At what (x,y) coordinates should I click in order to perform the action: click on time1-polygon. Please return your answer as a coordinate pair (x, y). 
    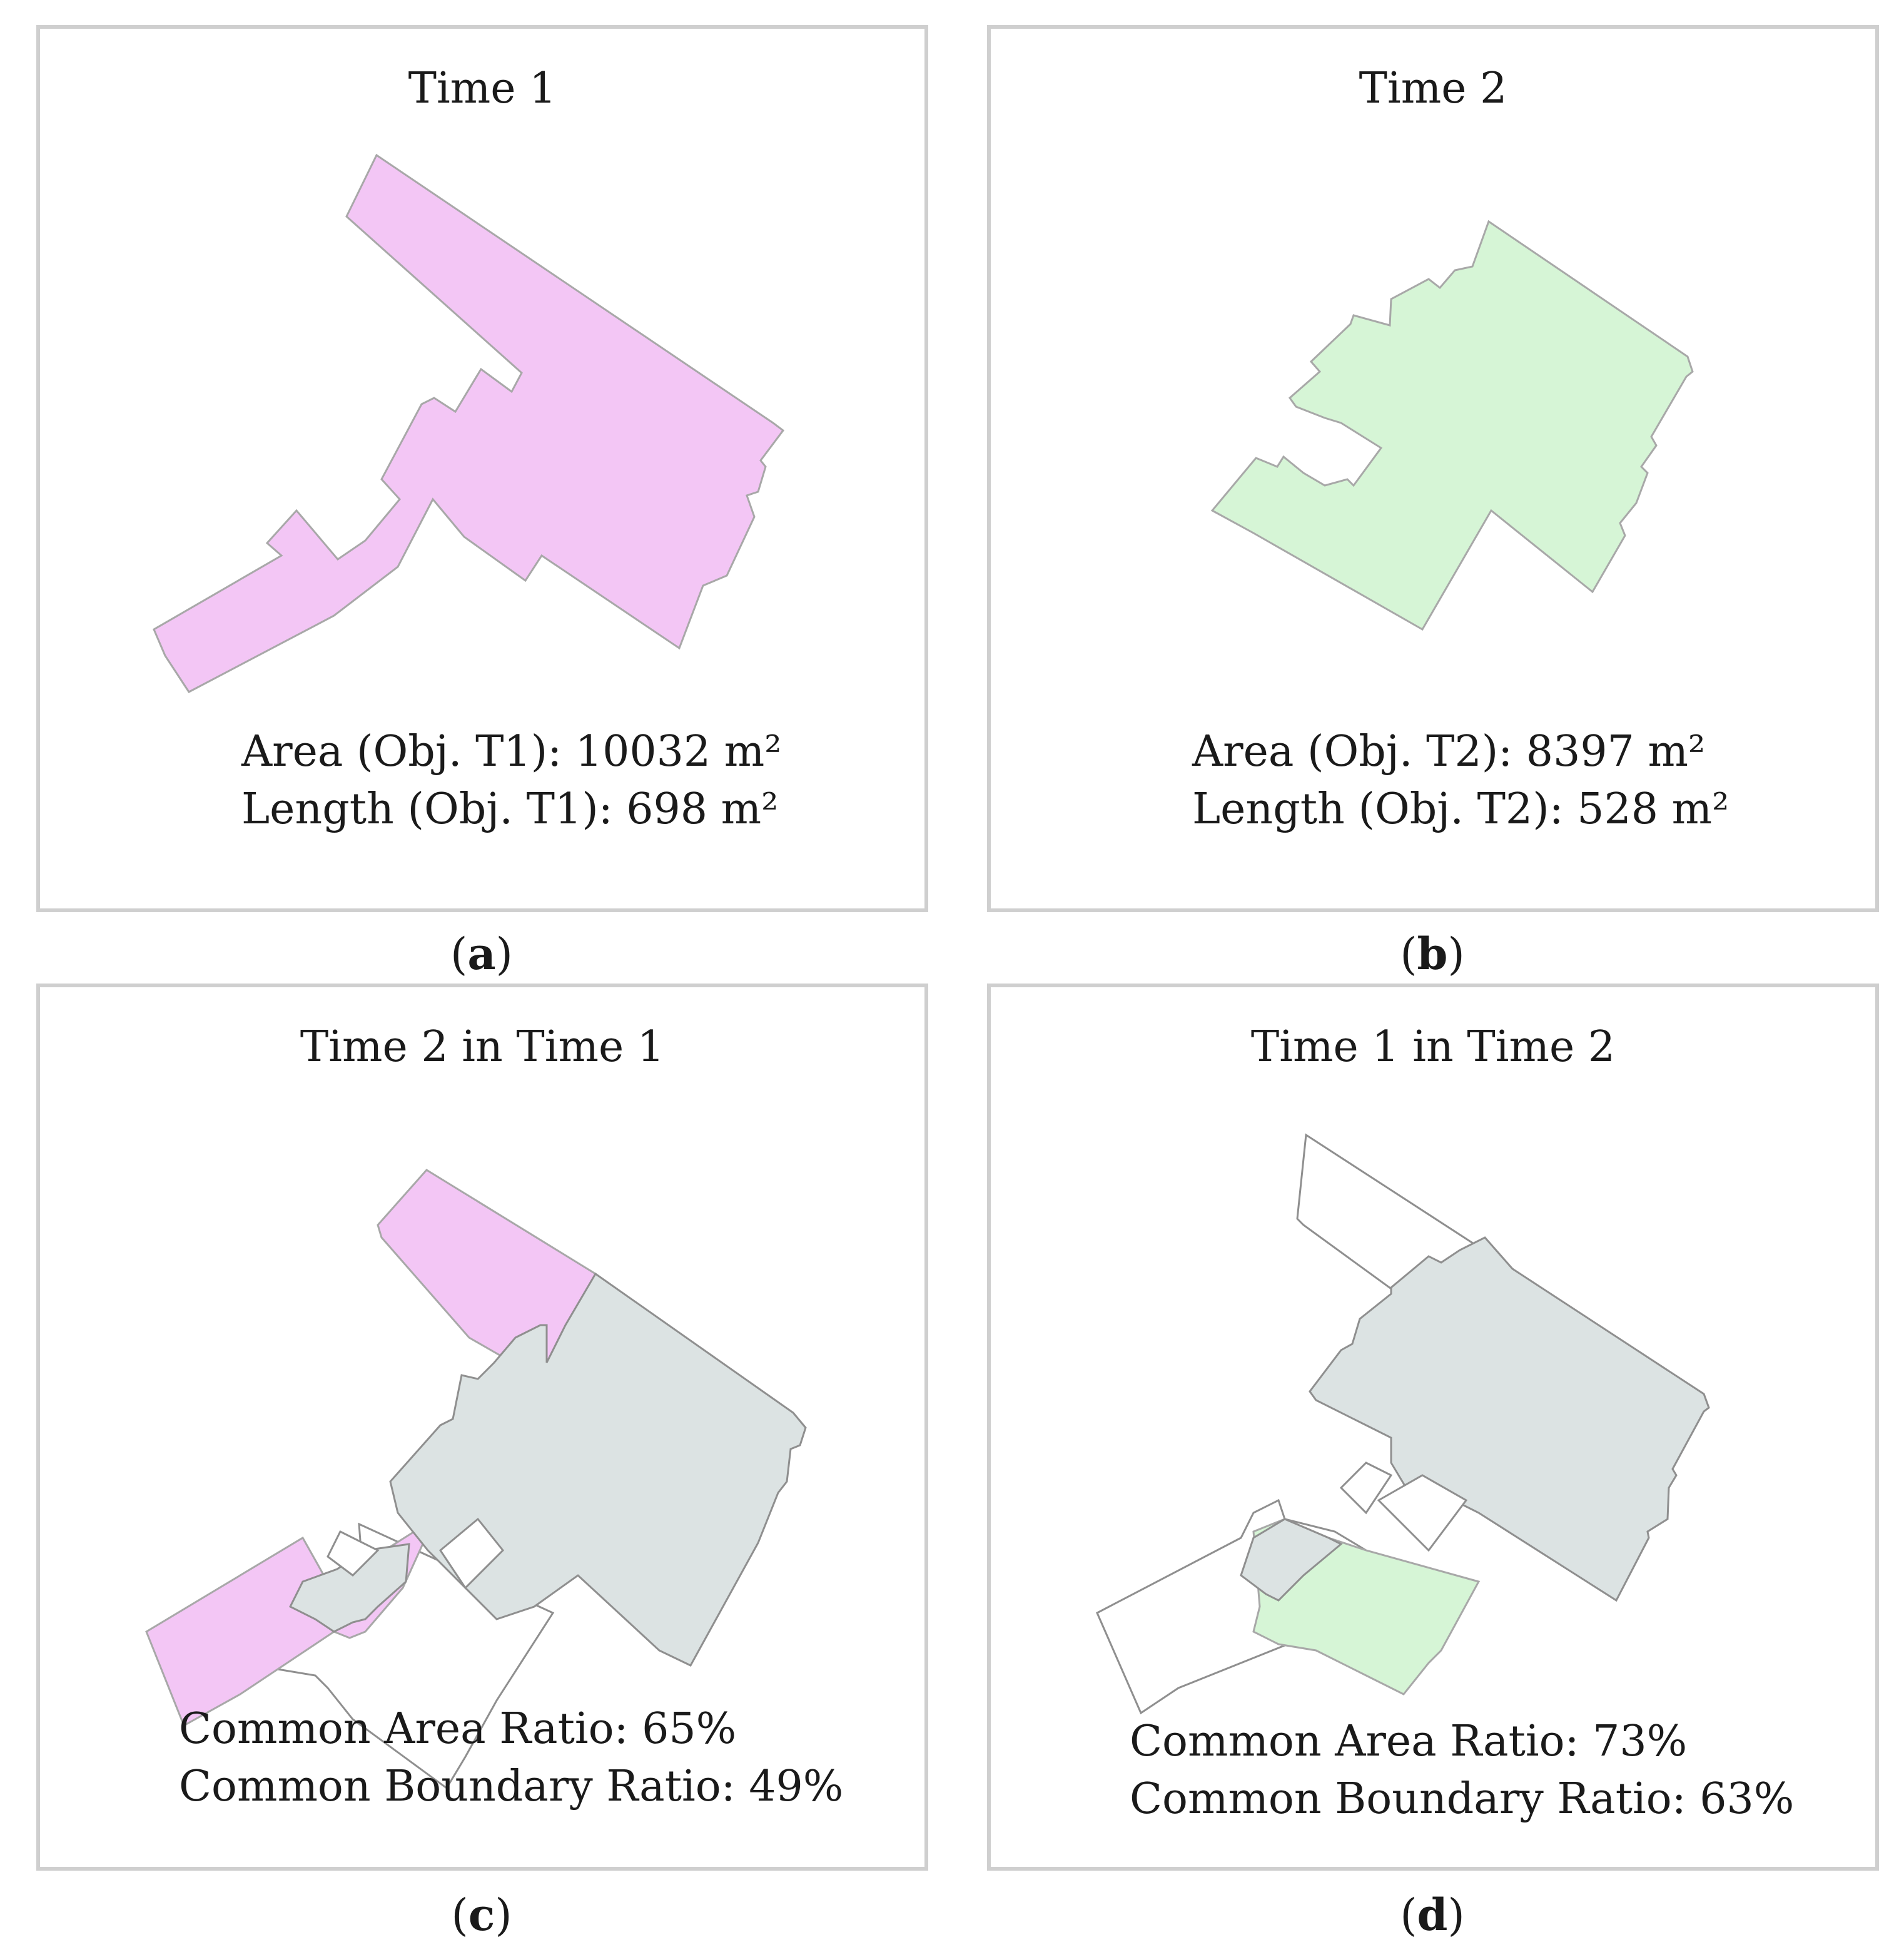
    Looking at the image, I should click on (469, 423).